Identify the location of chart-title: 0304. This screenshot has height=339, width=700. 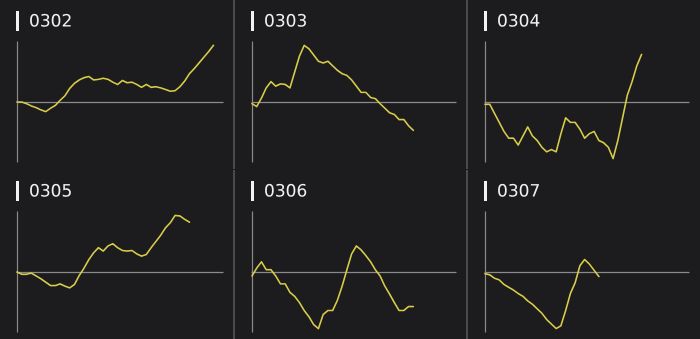
(518, 22).